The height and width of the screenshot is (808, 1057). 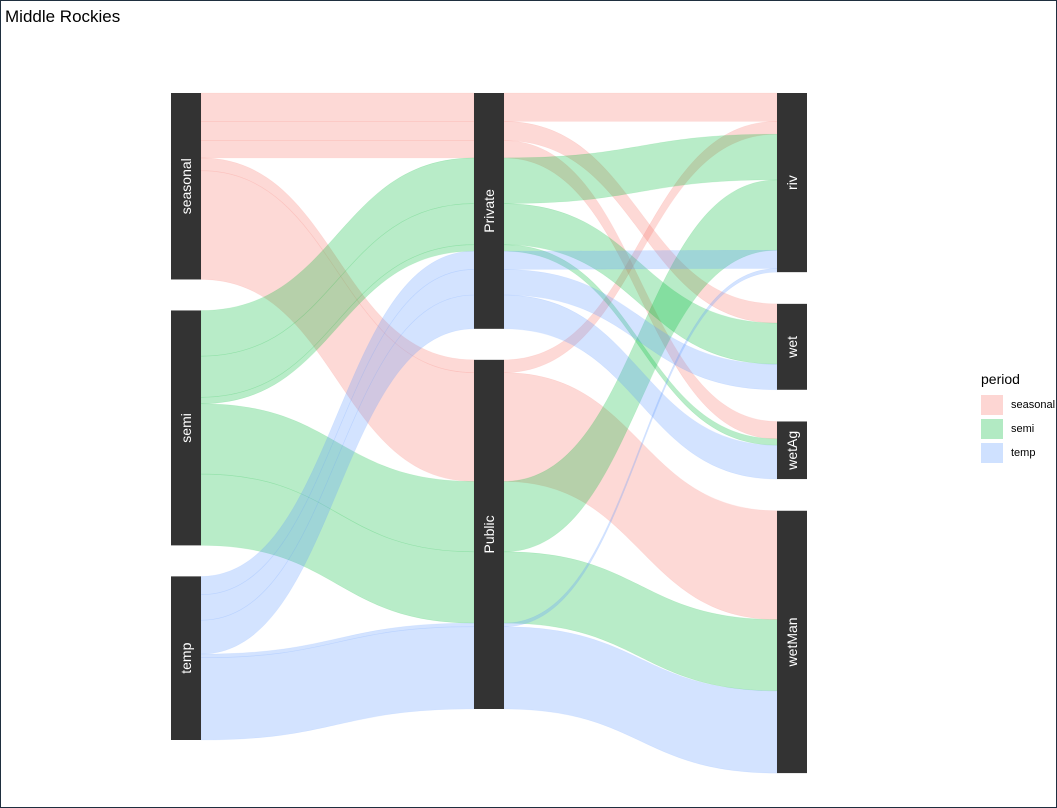 I want to click on node-label-wetAg: wetAg, so click(x=792, y=451).